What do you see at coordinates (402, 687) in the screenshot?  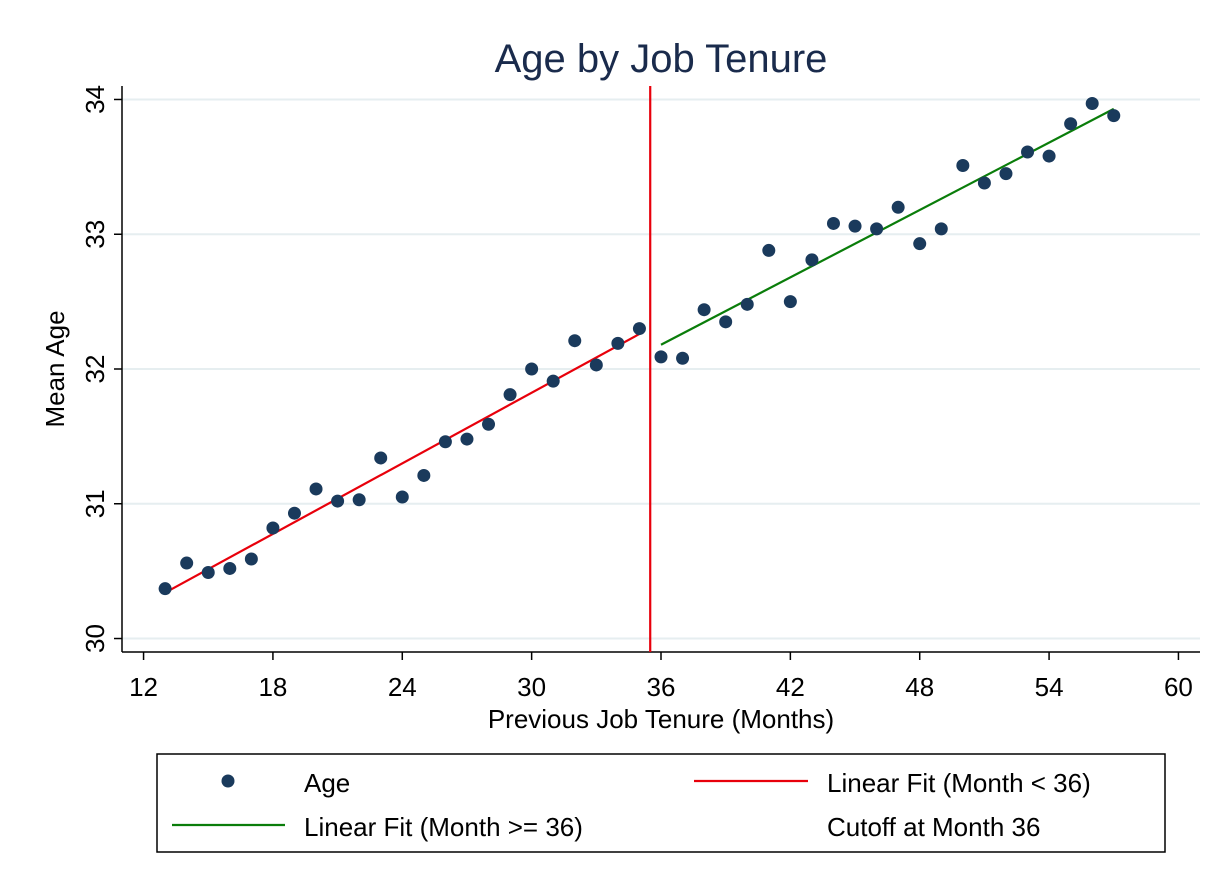 I see `x-tick-label: 24` at bounding box center [402, 687].